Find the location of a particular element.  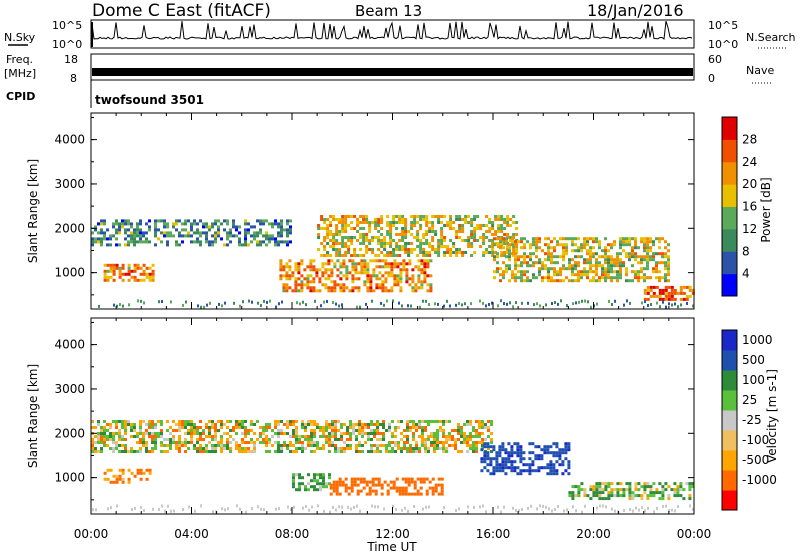

velocity-colorbar-tick: 1000 is located at coordinates (757, 340).